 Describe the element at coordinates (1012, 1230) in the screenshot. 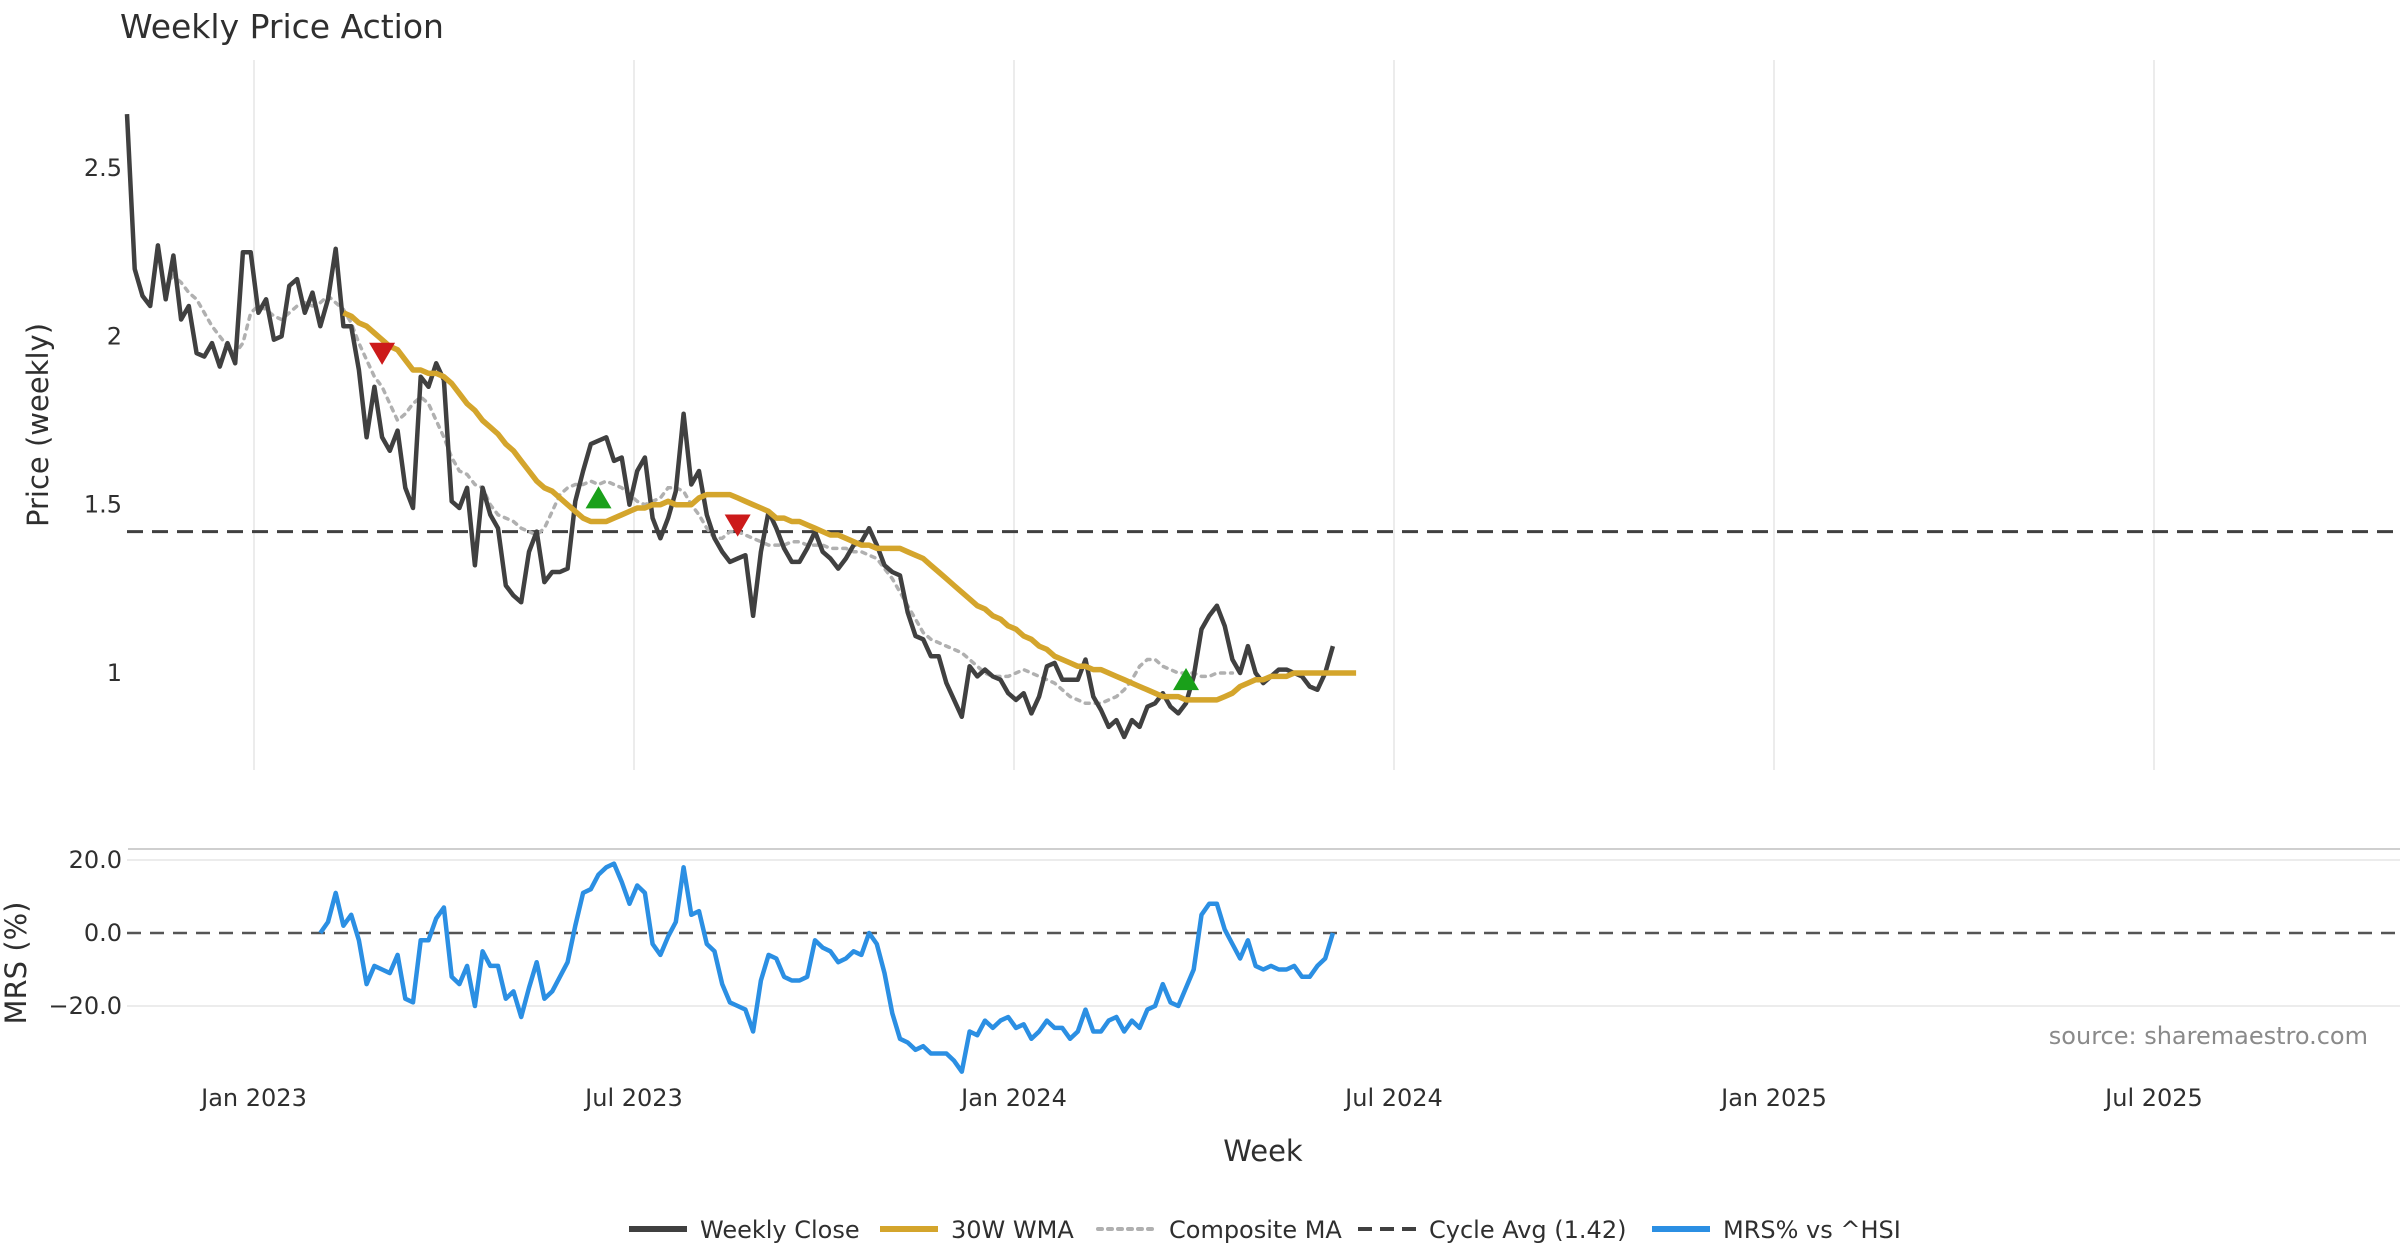

I see `legend-label-1: 30W WMA` at that location.